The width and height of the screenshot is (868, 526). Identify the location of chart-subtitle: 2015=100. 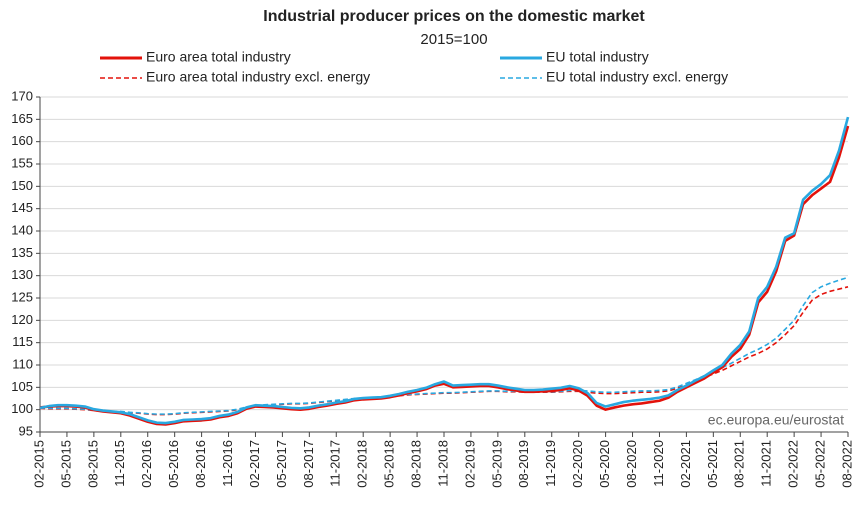
(453, 39).